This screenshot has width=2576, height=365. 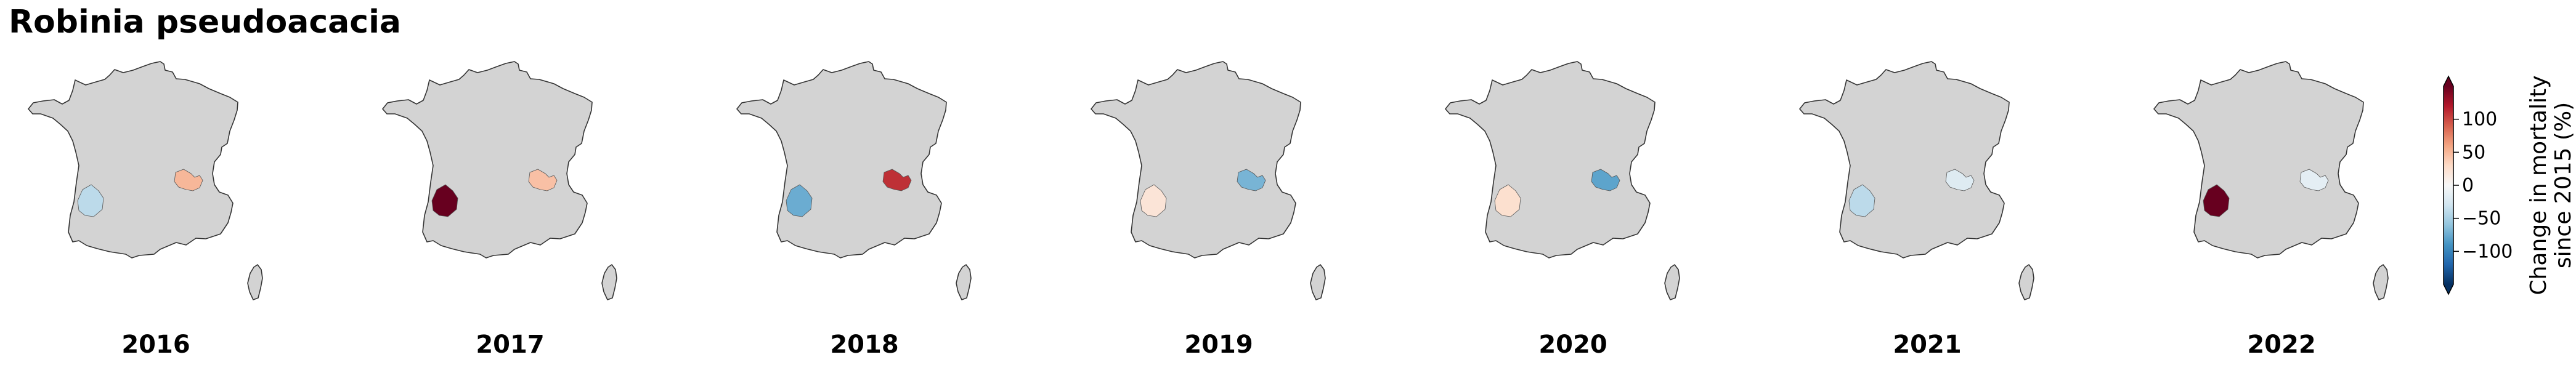 What do you see at coordinates (2314, 180) in the screenshot?
I see `region-east-2022` at bounding box center [2314, 180].